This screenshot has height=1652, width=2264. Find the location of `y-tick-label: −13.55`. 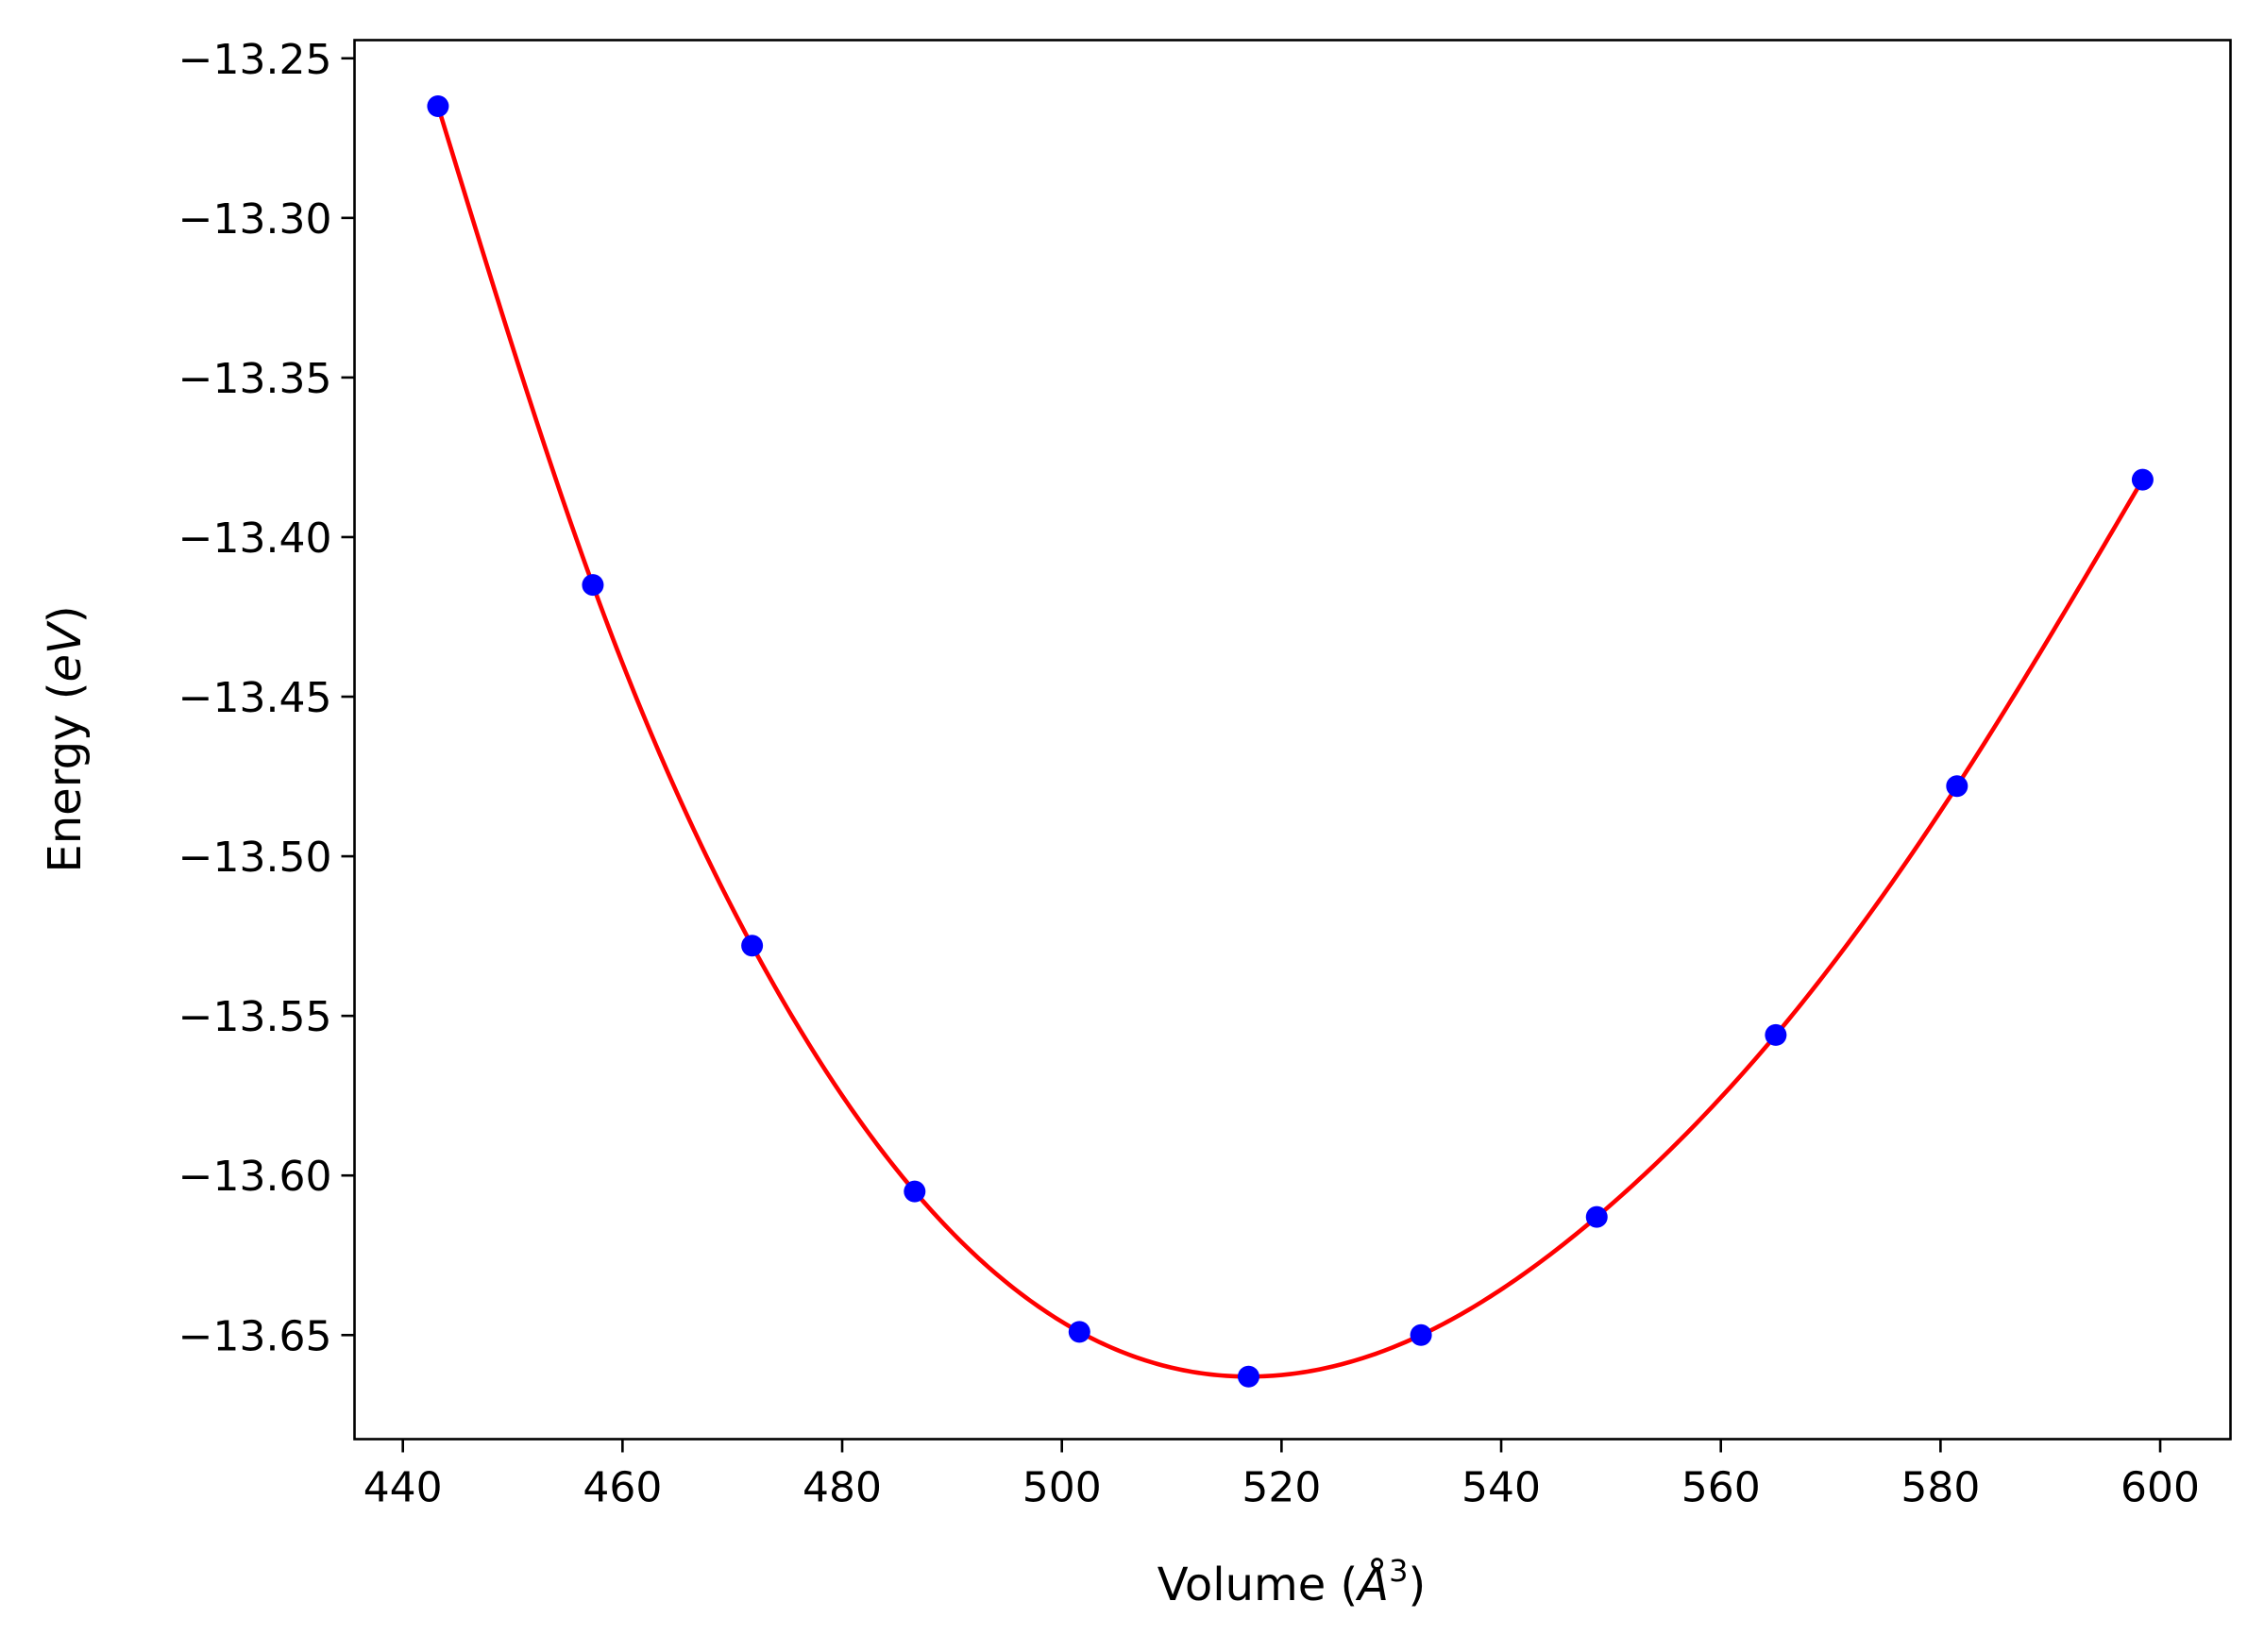

y-tick-label: −13.55 is located at coordinates (255, 1017).